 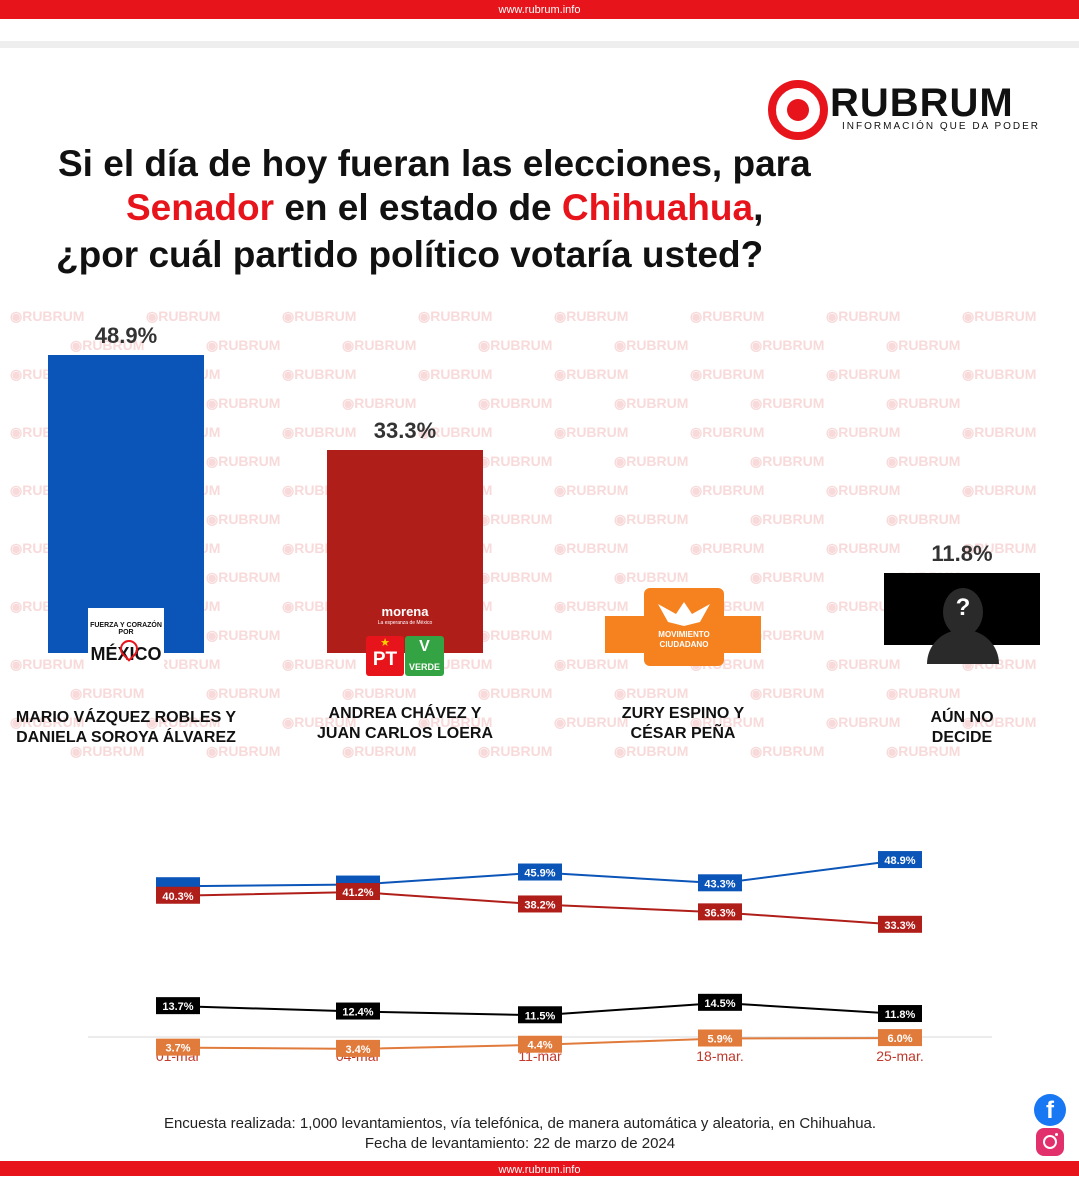 I want to click on pt-star-icon: ★, so click(x=385, y=643).